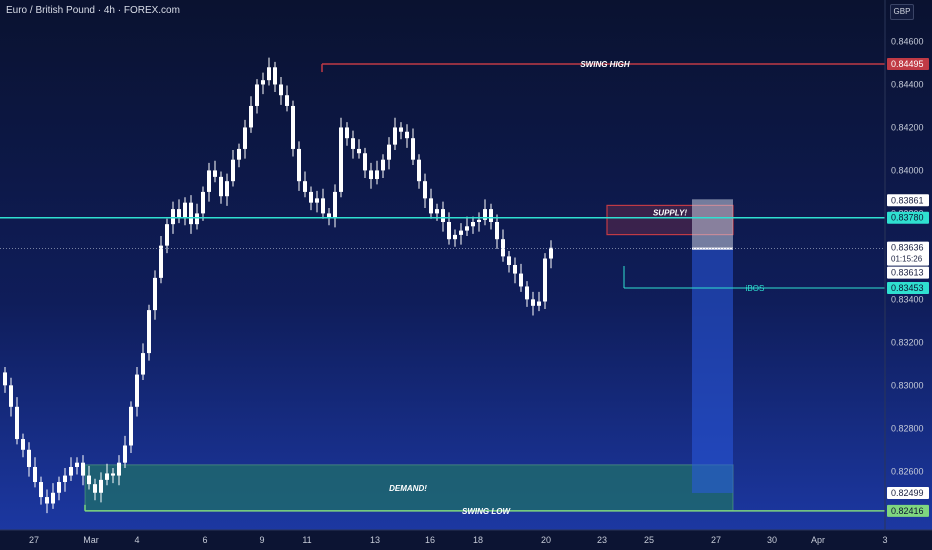 This screenshot has height=550, width=932. I want to click on ibos-price-tag: 0.83453, so click(907, 288).